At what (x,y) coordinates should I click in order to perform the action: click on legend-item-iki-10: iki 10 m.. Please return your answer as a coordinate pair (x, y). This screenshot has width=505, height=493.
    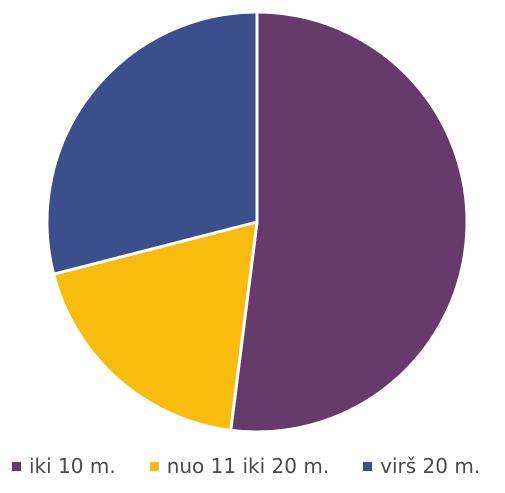
    Looking at the image, I should click on (64, 466).